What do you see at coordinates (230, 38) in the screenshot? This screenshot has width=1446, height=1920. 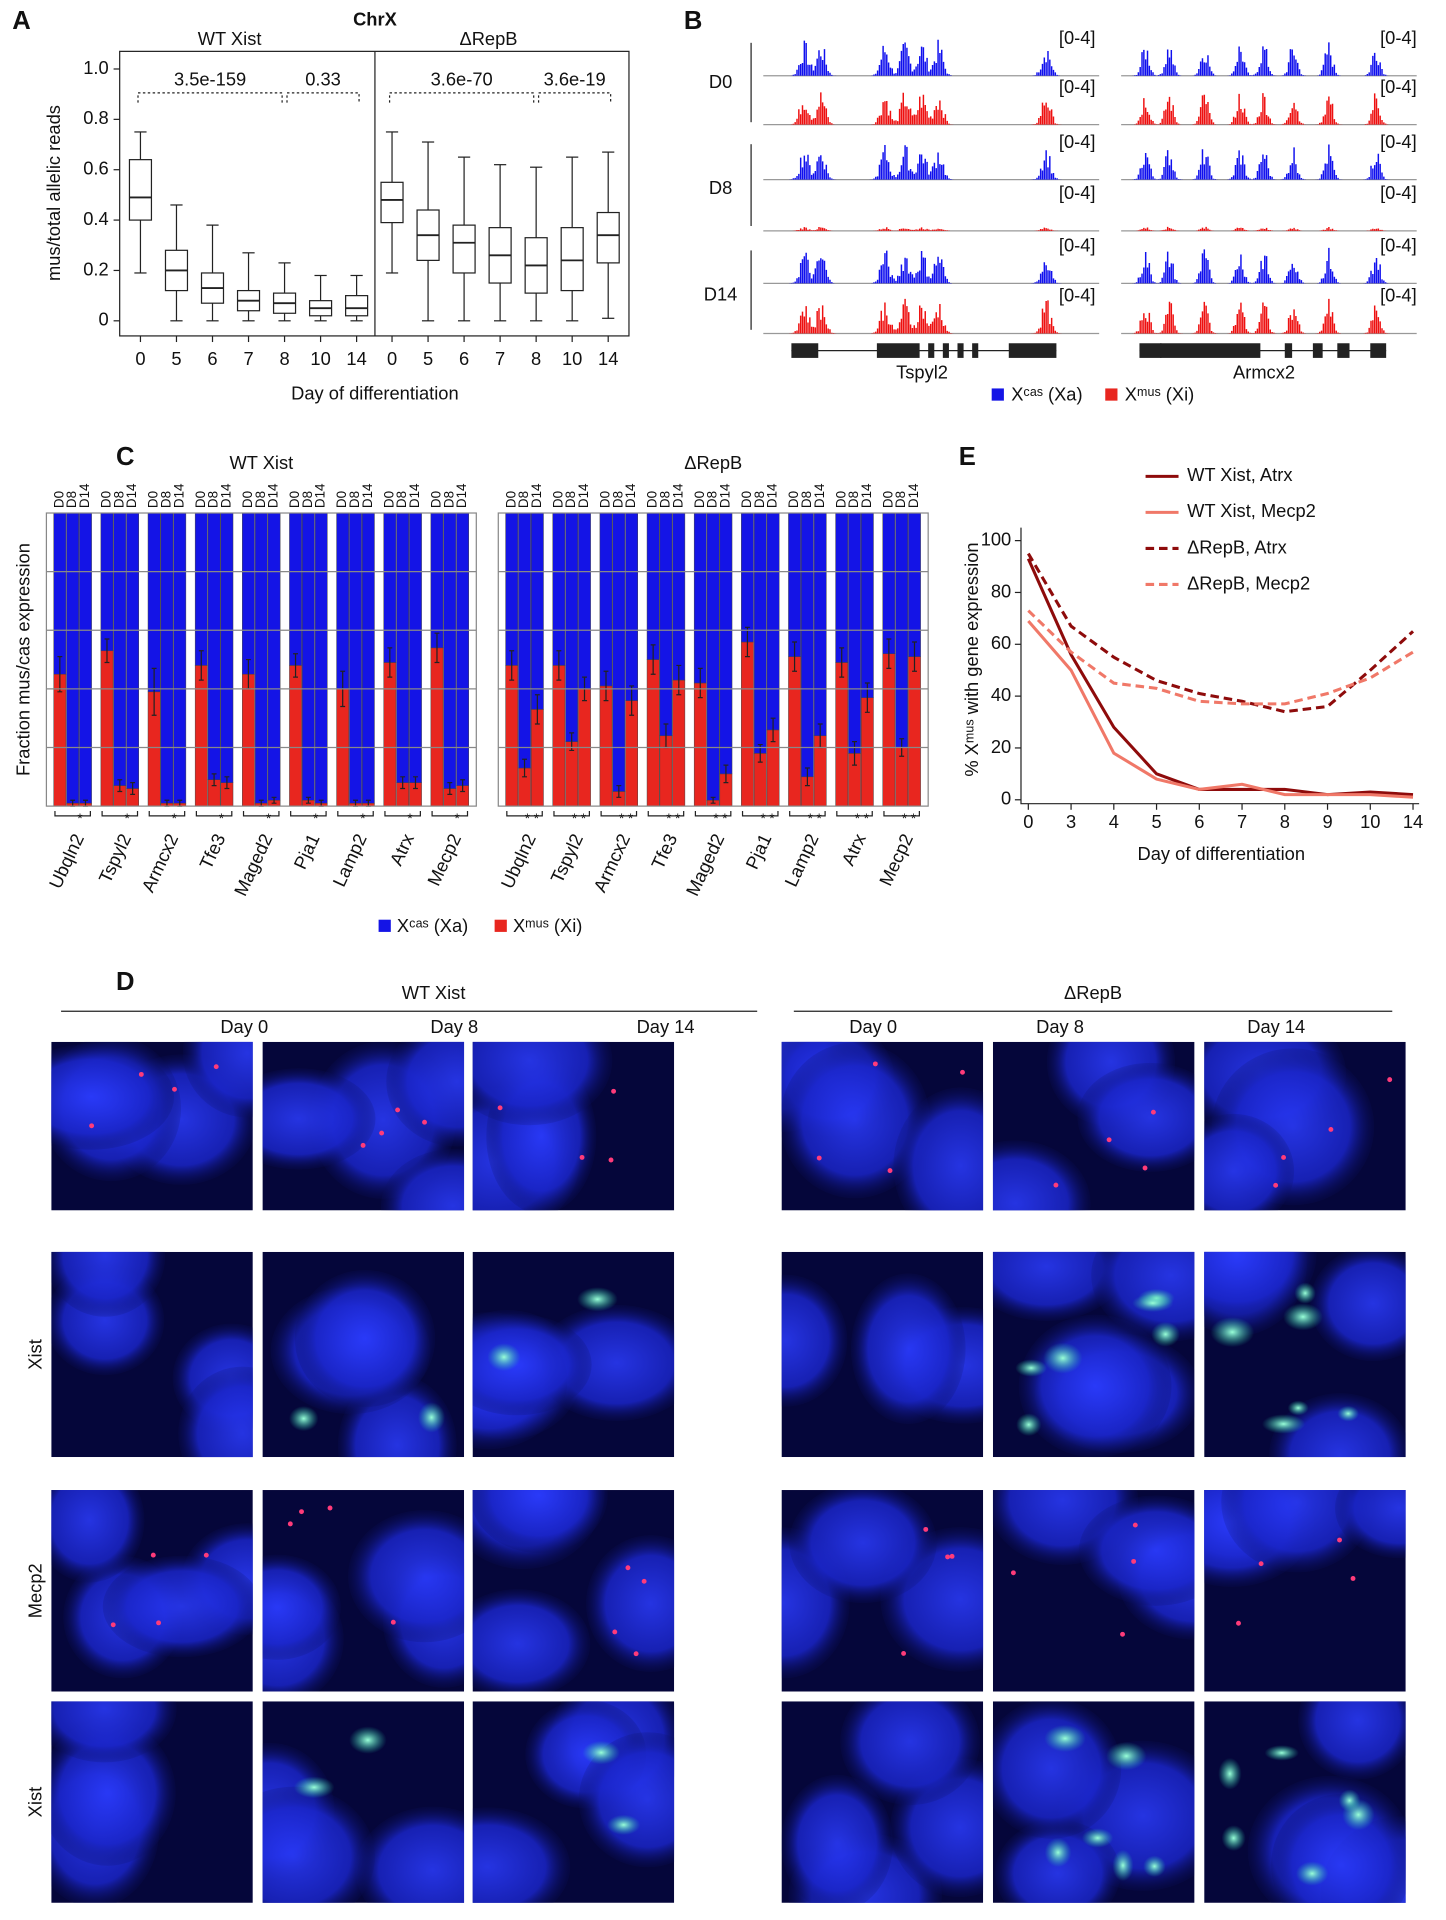 I see `group-title: WT Xist` at bounding box center [230, 38].